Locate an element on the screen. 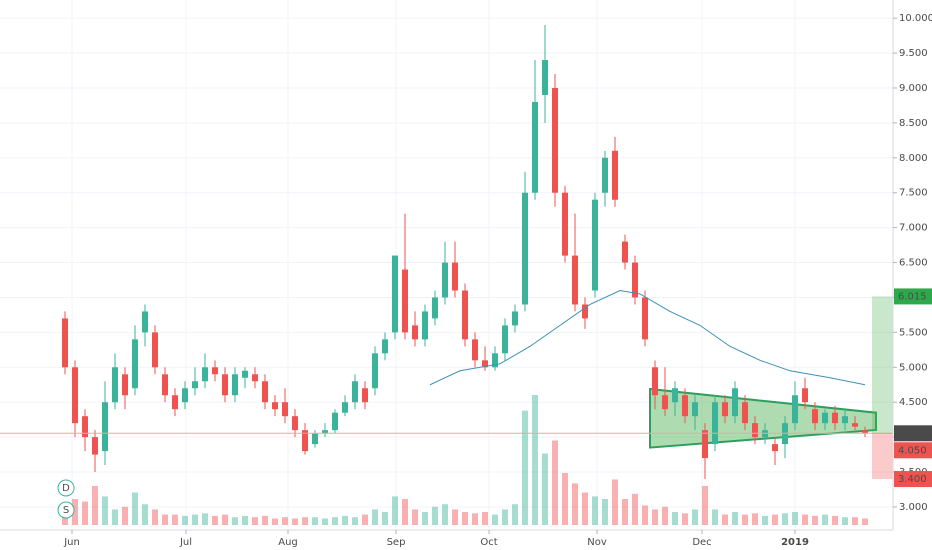 This screenshot has width=932, height=550. y-tick-label: 5.000 is located at coordinates (913, 367).